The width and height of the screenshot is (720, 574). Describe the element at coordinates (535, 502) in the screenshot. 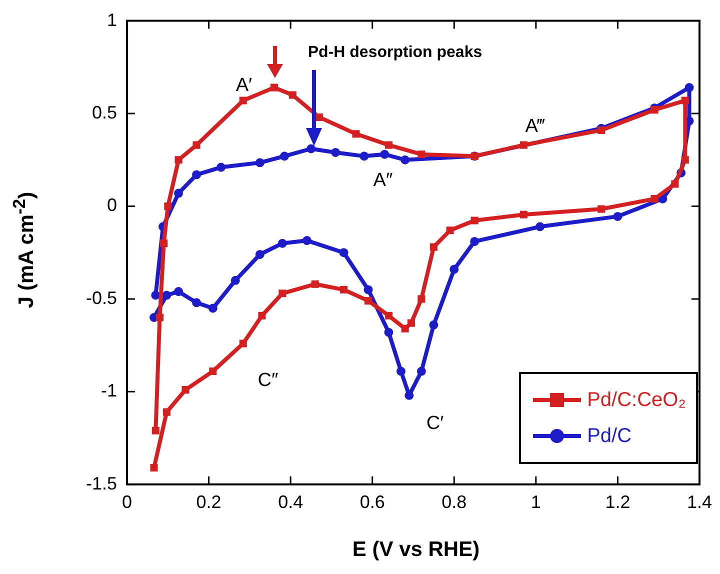

I see `x-tick-label: 1` at that location.